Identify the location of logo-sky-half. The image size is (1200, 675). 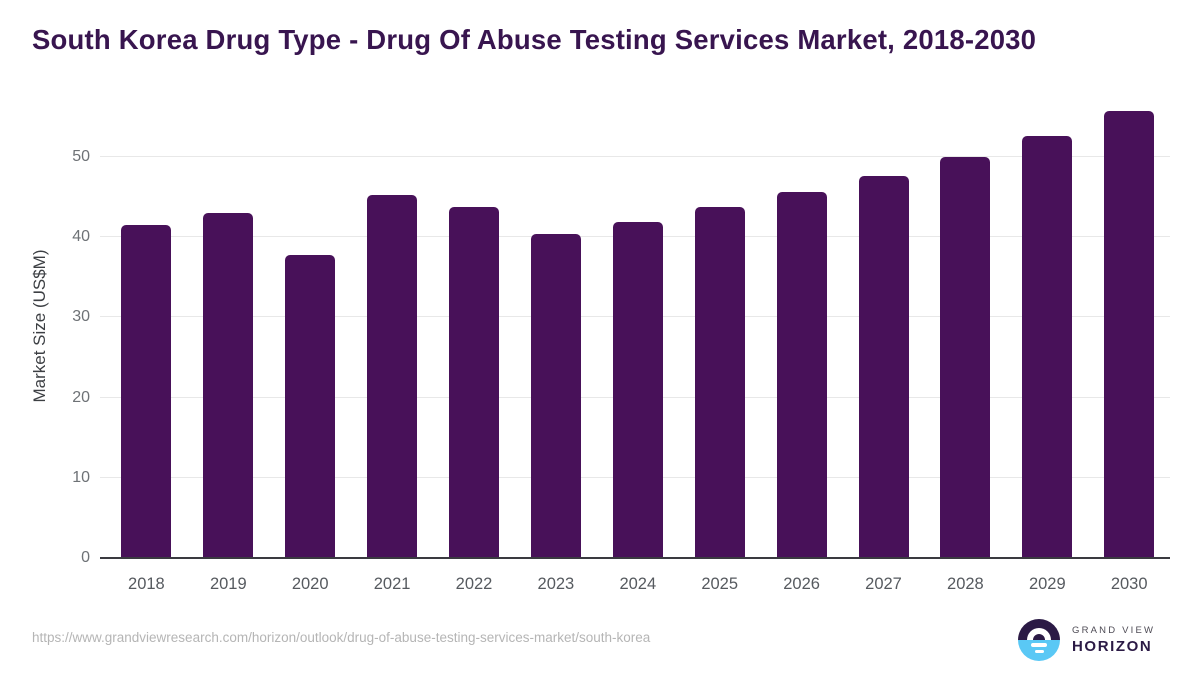
(1039, 629).